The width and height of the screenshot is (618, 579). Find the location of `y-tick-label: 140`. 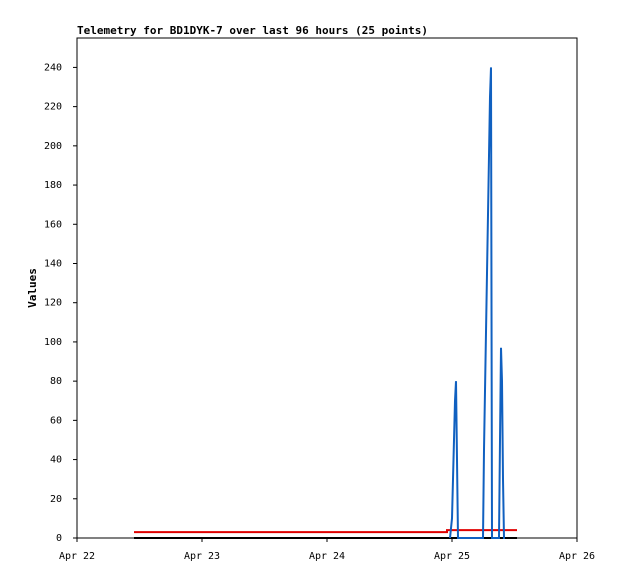

y-tick-label: 140 is located at coordinates (53, 263).